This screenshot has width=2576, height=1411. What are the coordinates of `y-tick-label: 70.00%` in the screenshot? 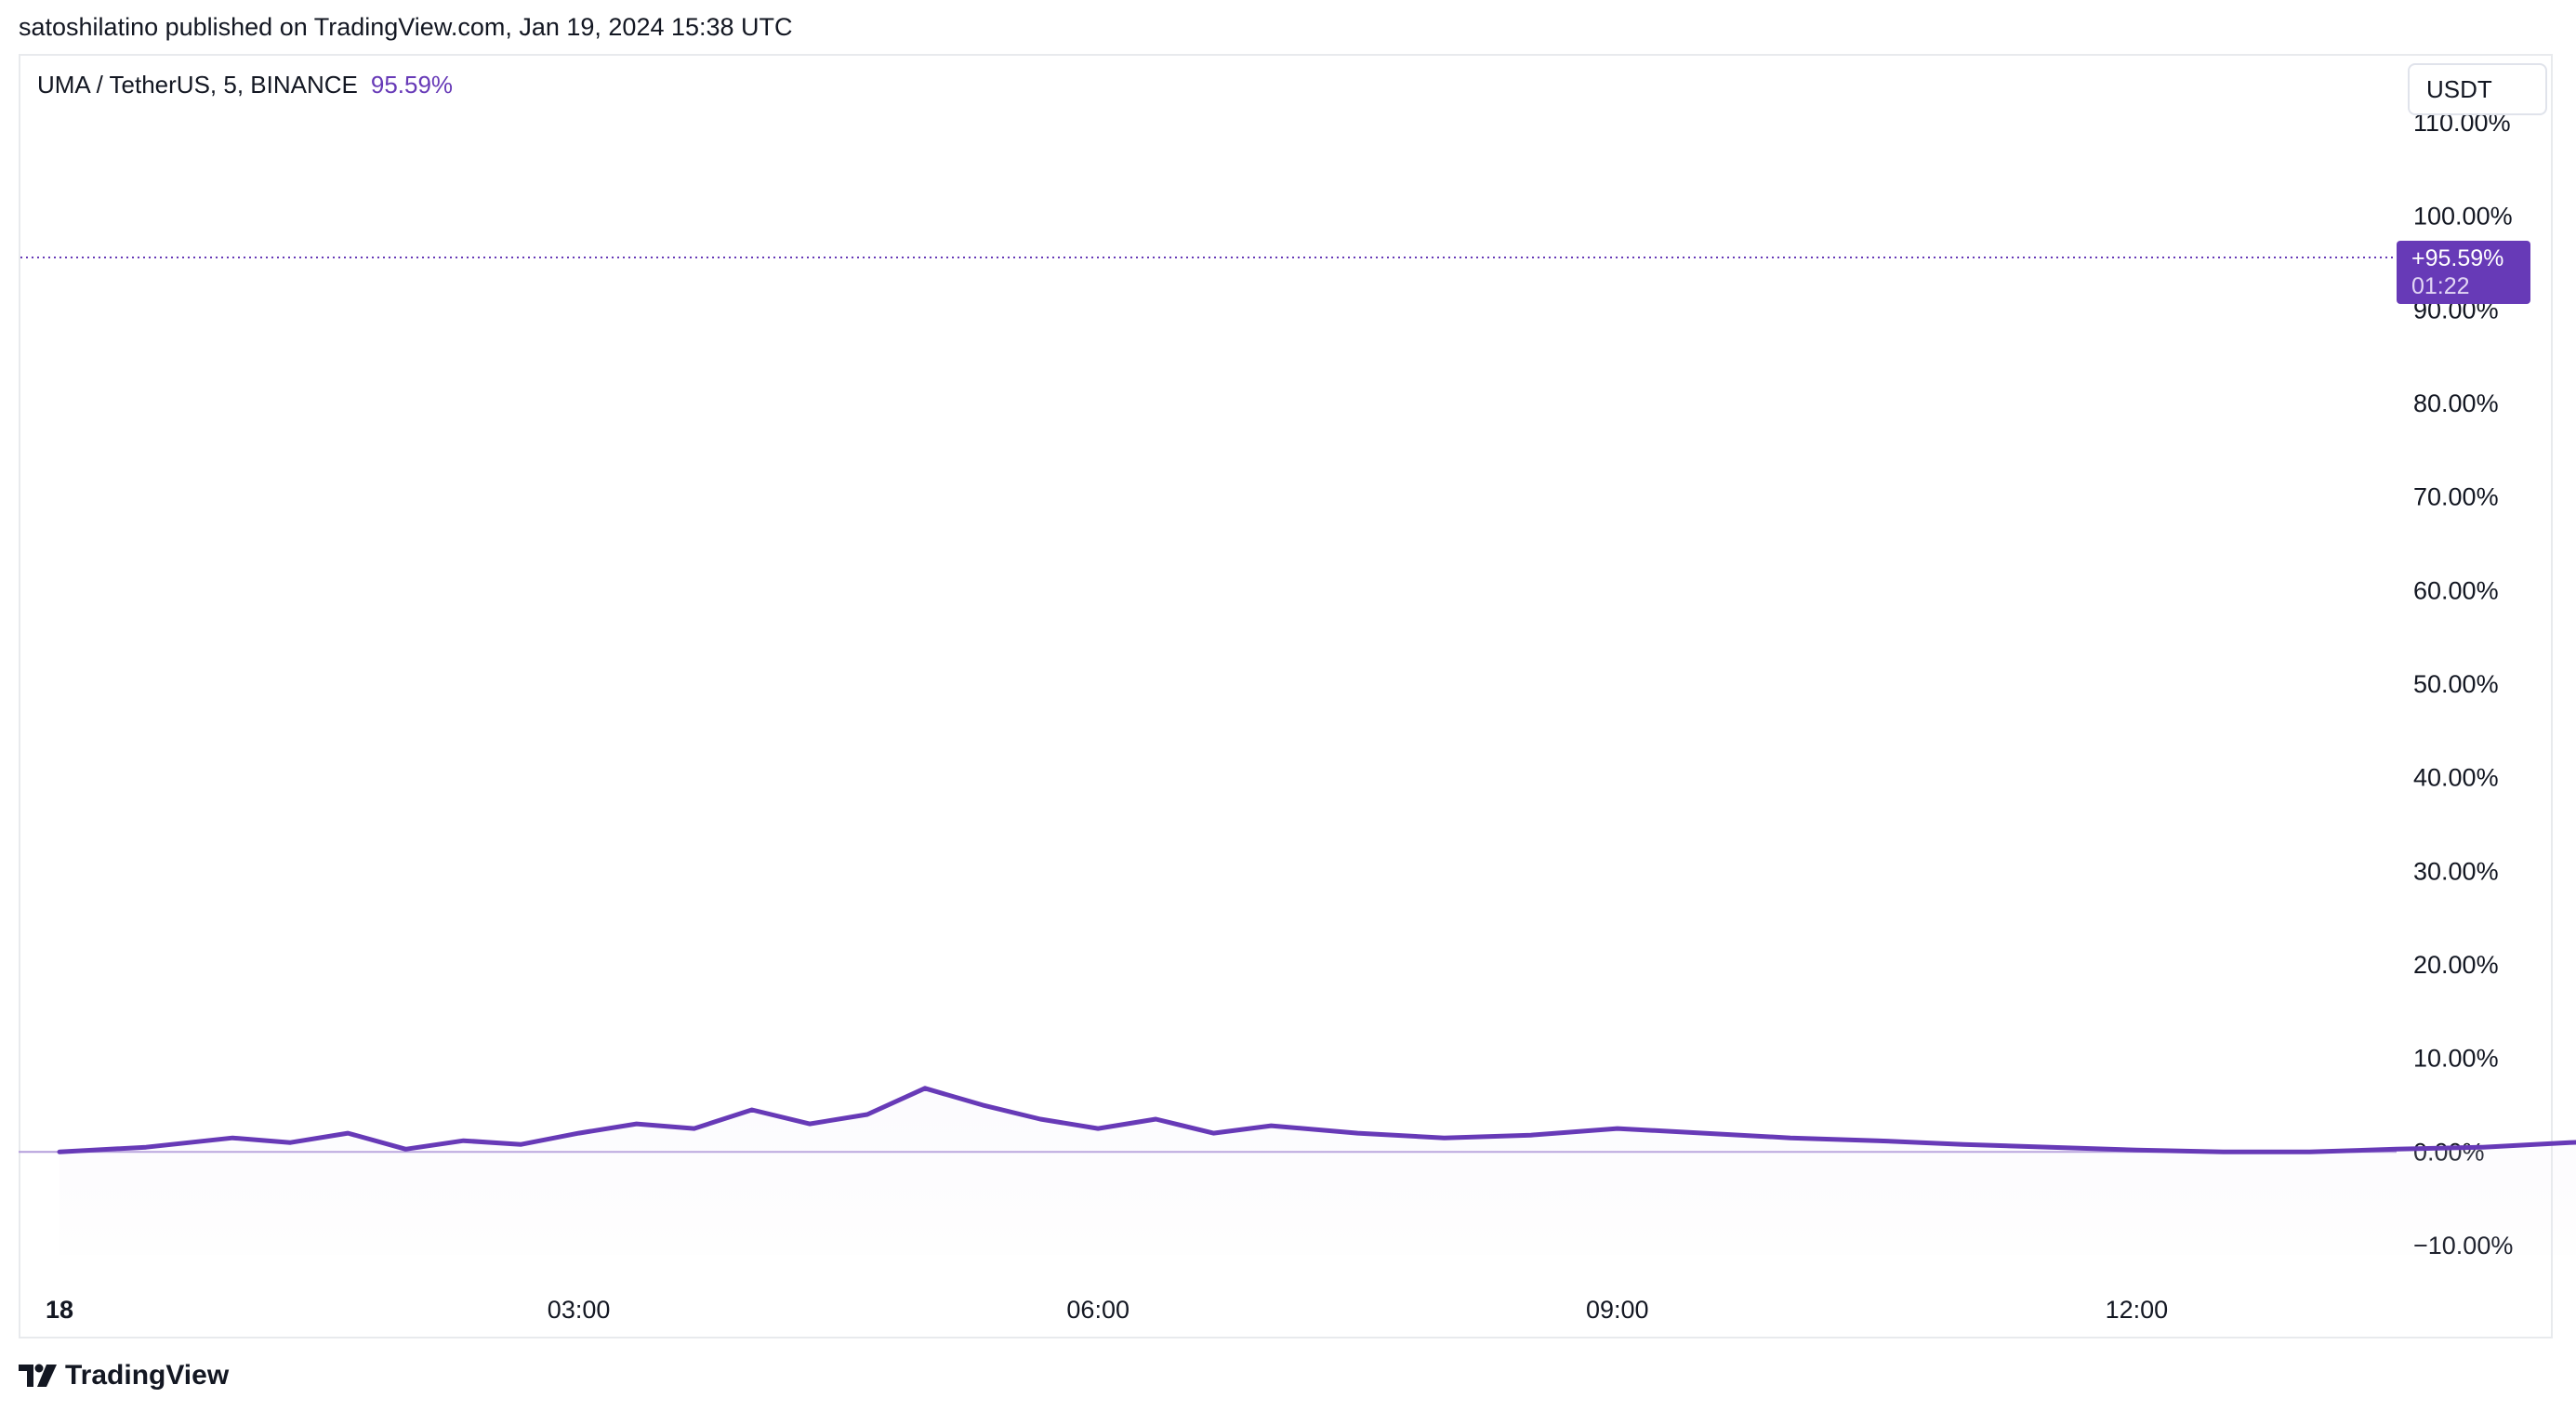 It's located at (2456, 497).